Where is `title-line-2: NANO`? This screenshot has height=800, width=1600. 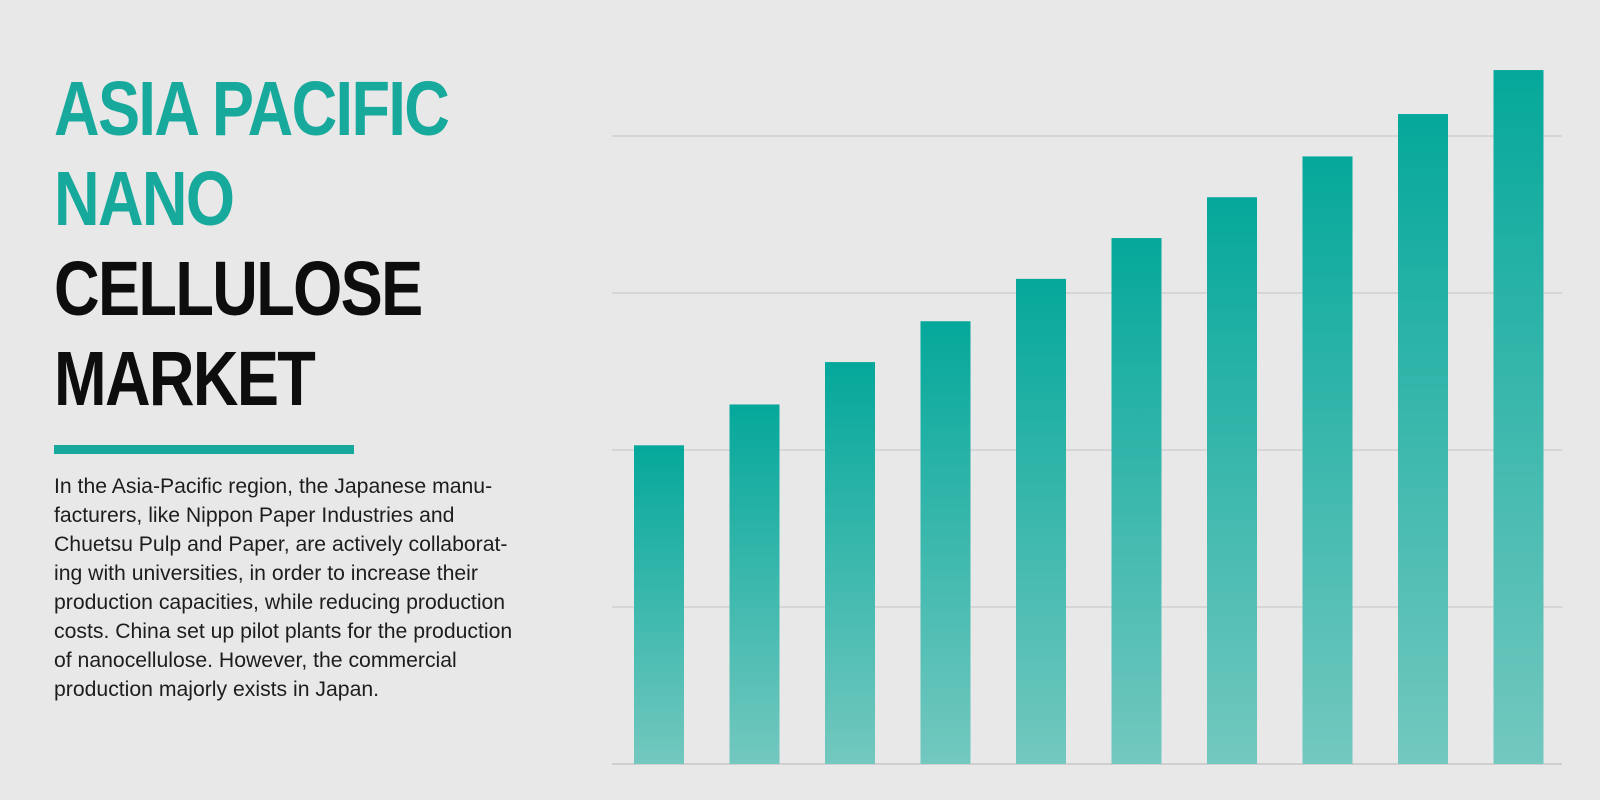 title-line-2: NANO is located at coordinates (144, 199).